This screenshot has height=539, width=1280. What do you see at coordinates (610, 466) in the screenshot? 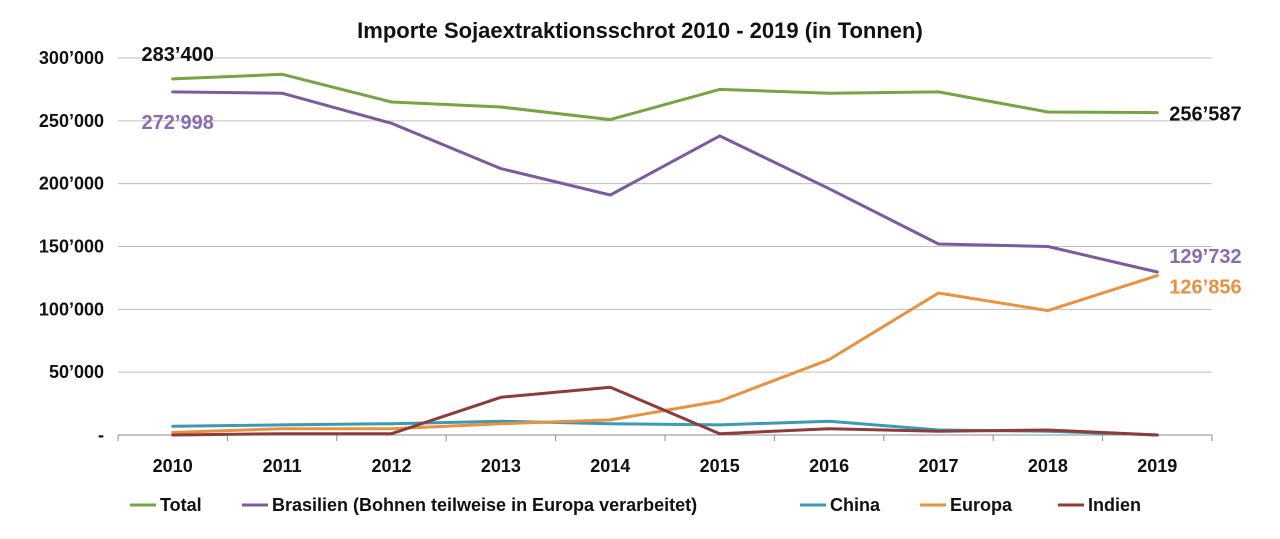
I see `x-tick-label: 2014` at bounding box center [610, 466].